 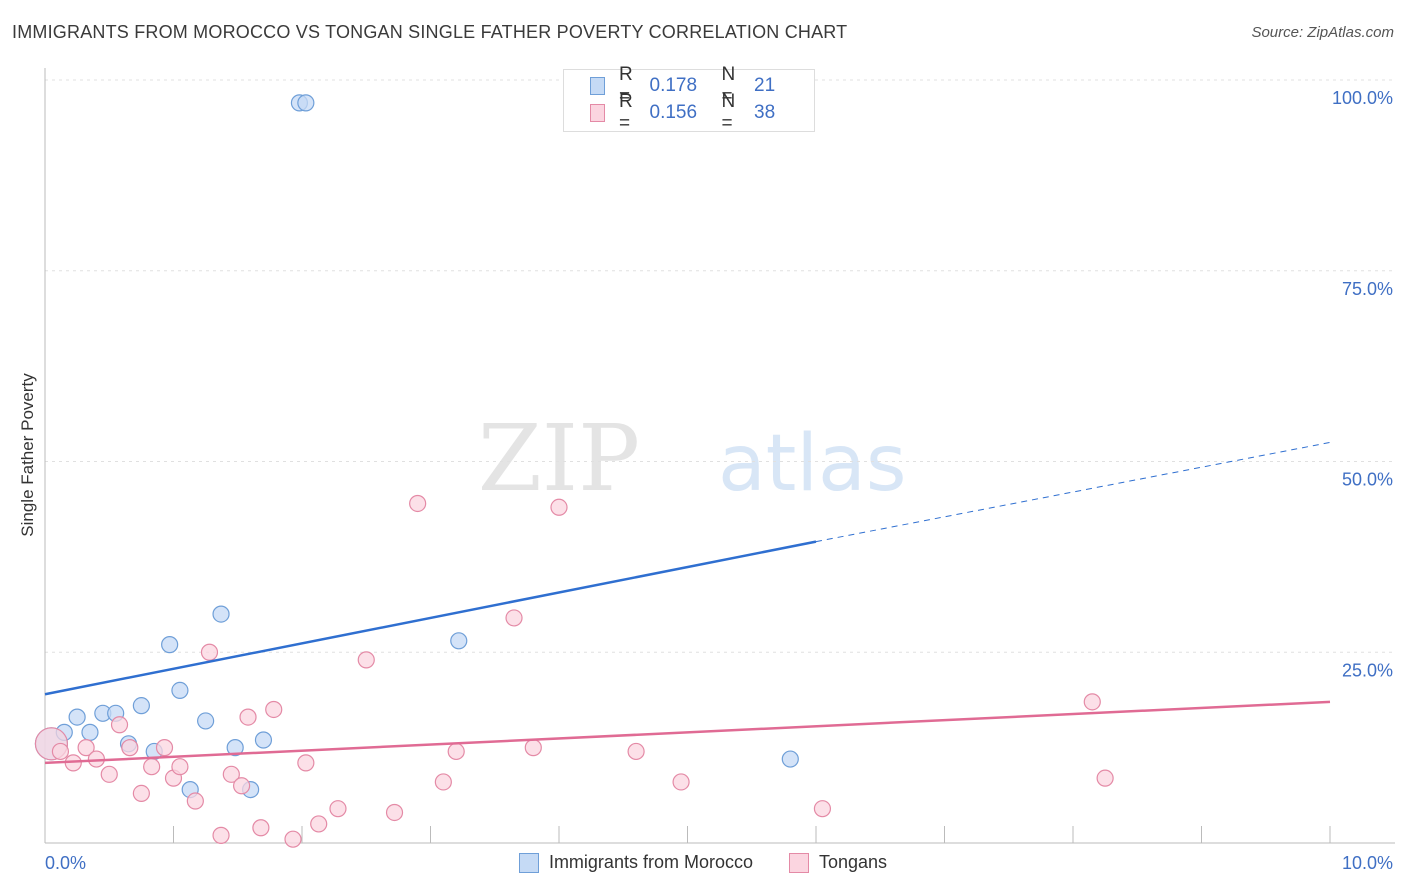 What do you see at coordinates (687, 732) in the screenshot?
I see `tongans-trendline` at bounding box center [687, 732].